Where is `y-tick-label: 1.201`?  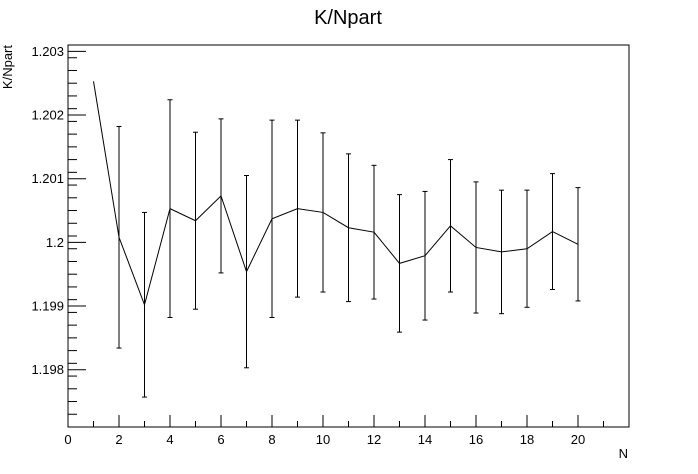 y-tick-label: 1.201 is located at coordinates (47, 178).